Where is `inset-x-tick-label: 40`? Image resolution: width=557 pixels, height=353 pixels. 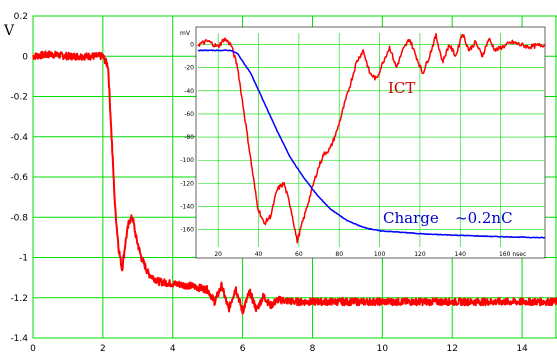 inset-x-tick-label: 40 is located at coordinates (259, 254).